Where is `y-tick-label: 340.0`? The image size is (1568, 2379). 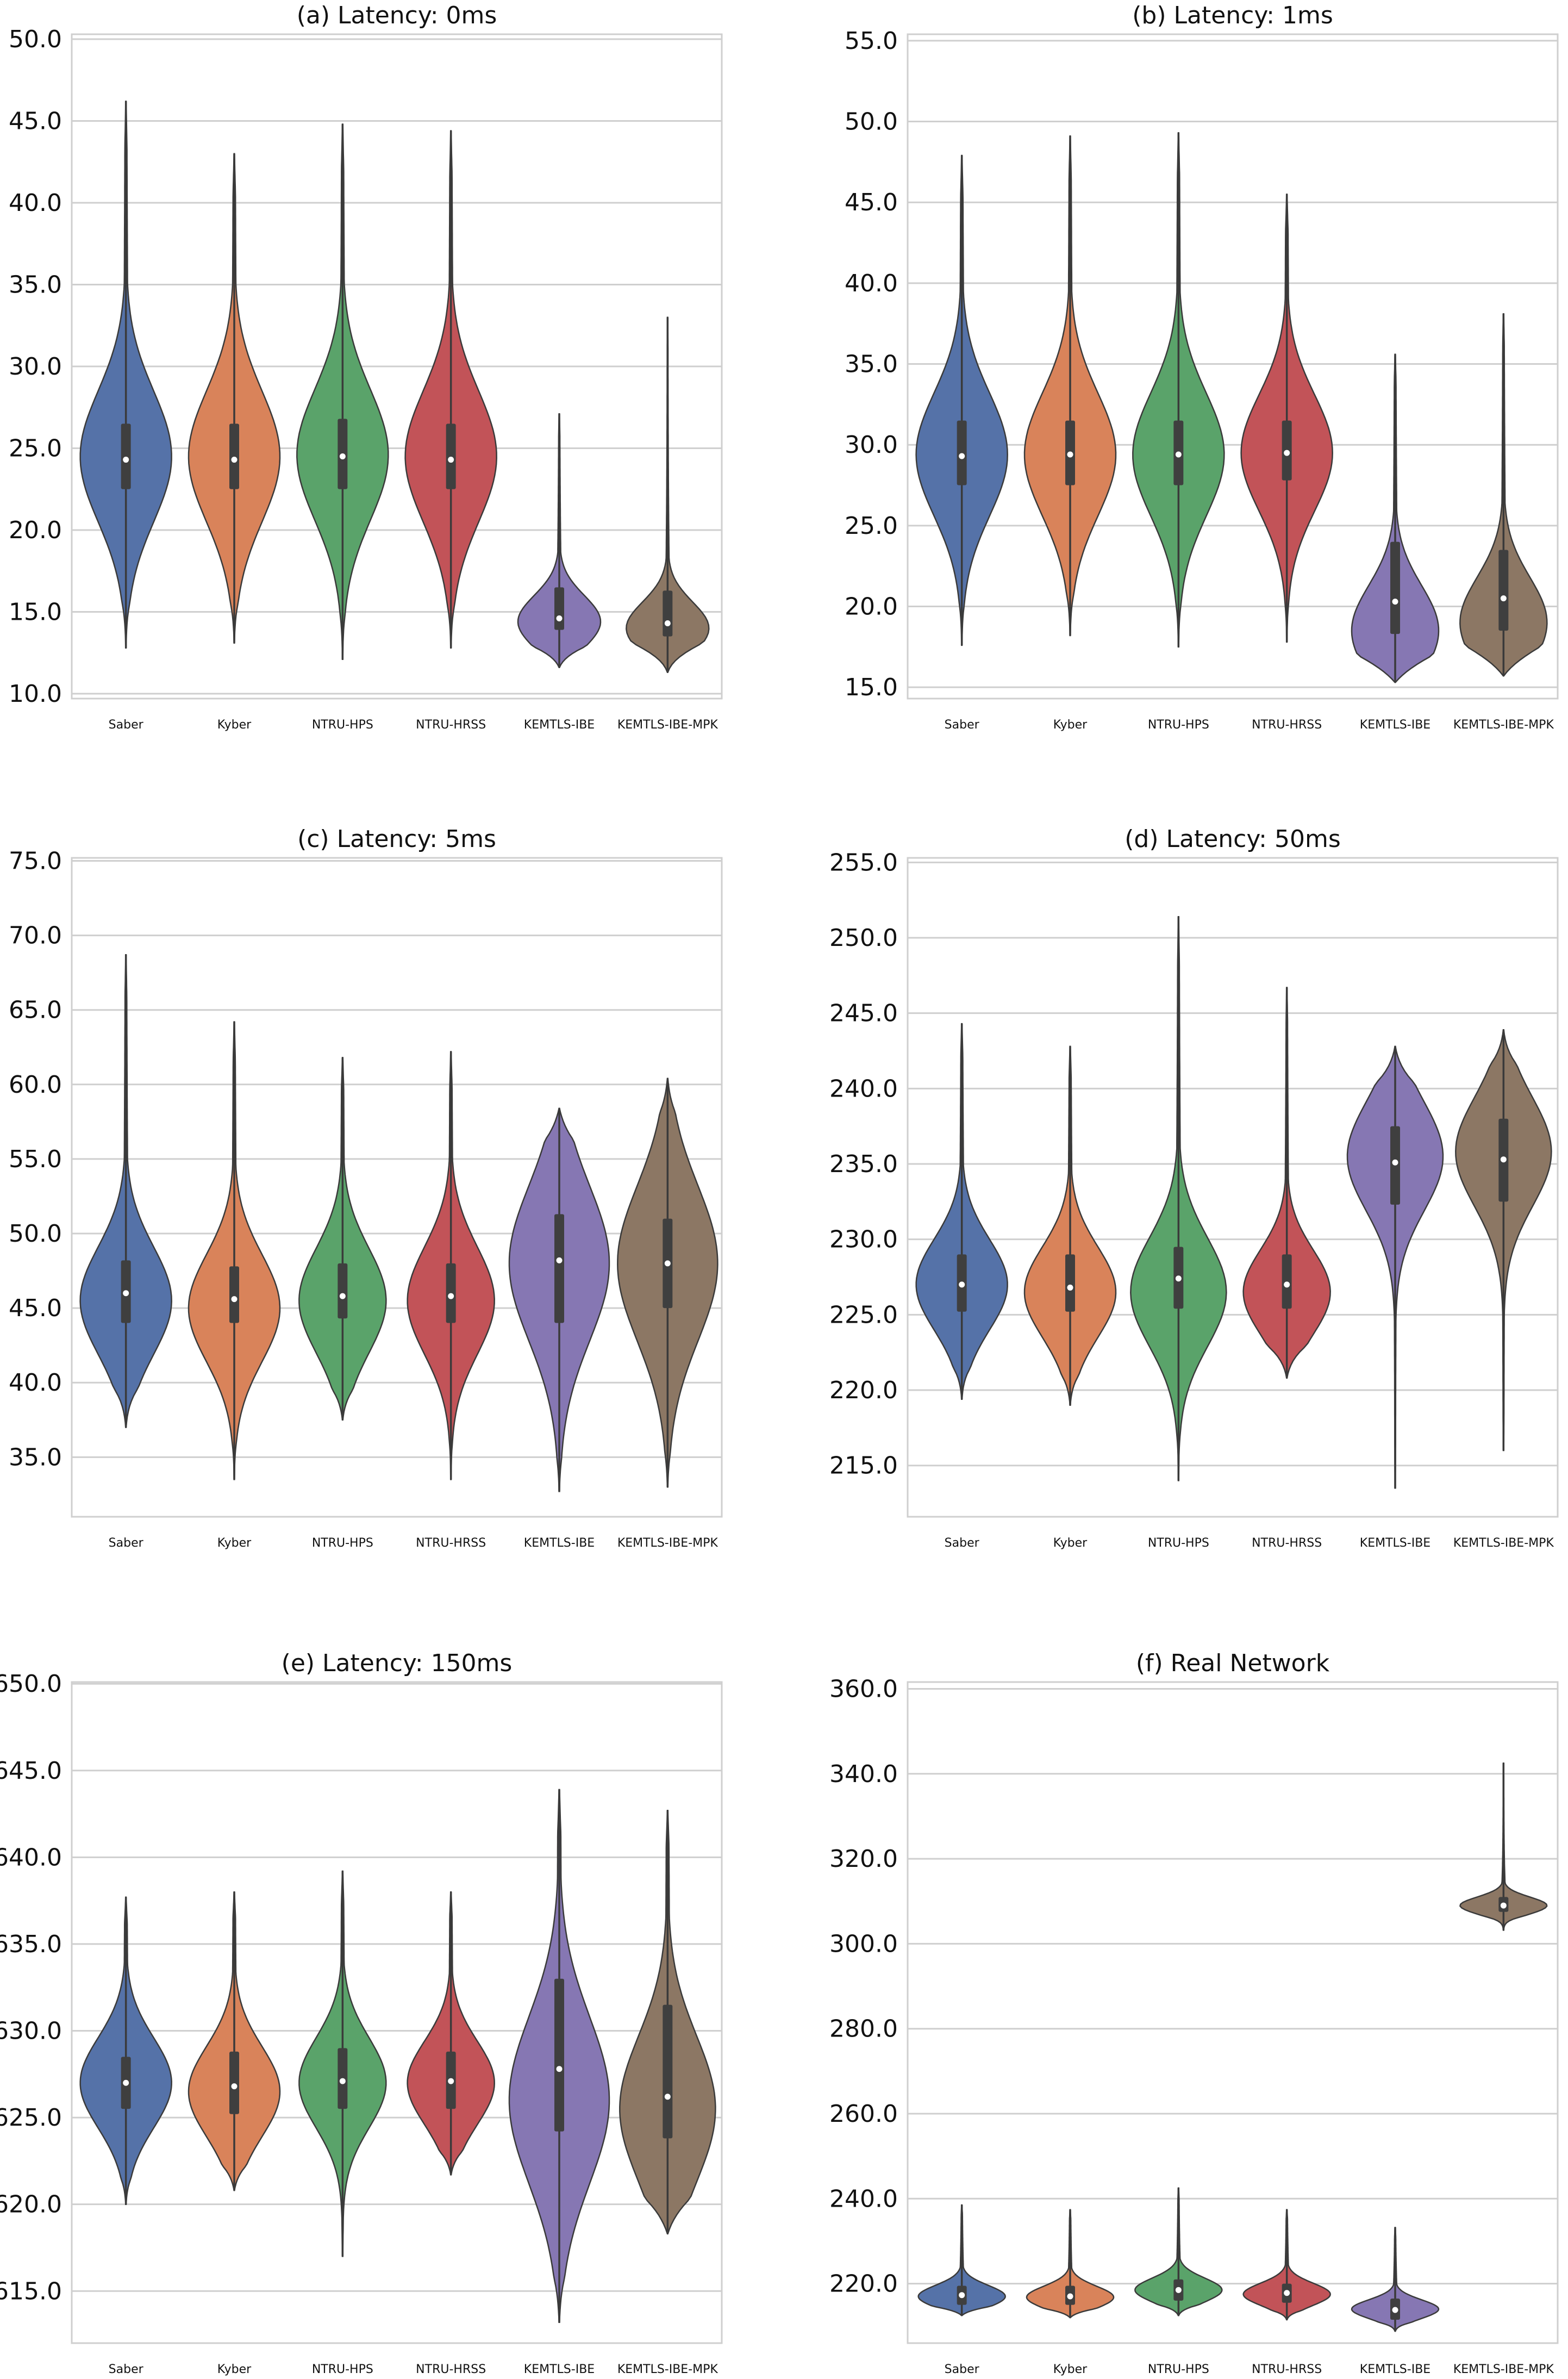
y-tick-label: 340.0 is located at coordinates (863, 1774).